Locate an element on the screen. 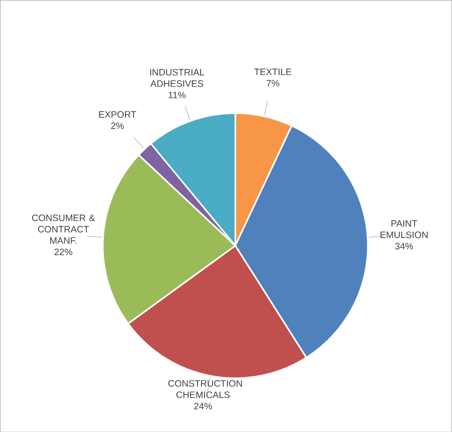 This screenshot has height=432, width=452. slice-label: PAINT EMULSION is located at coordinates (404, 229).